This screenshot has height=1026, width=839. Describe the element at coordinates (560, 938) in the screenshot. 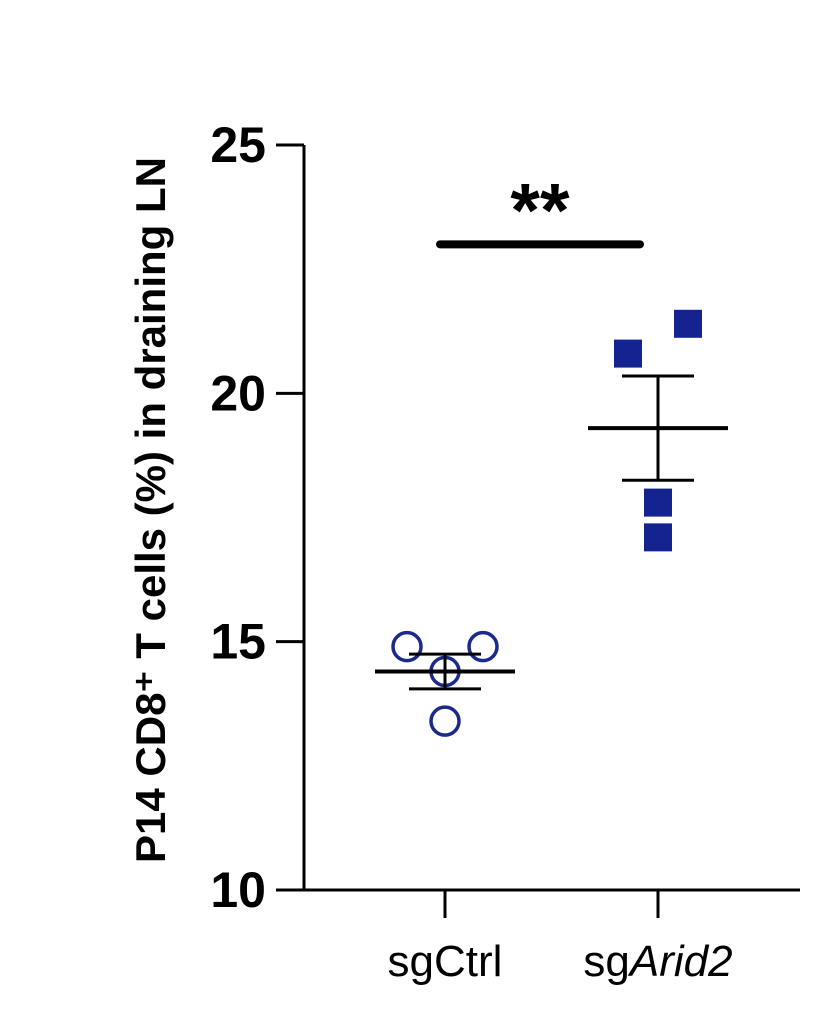

I see `x-categories: sgCtrl sgArid2` at that location.